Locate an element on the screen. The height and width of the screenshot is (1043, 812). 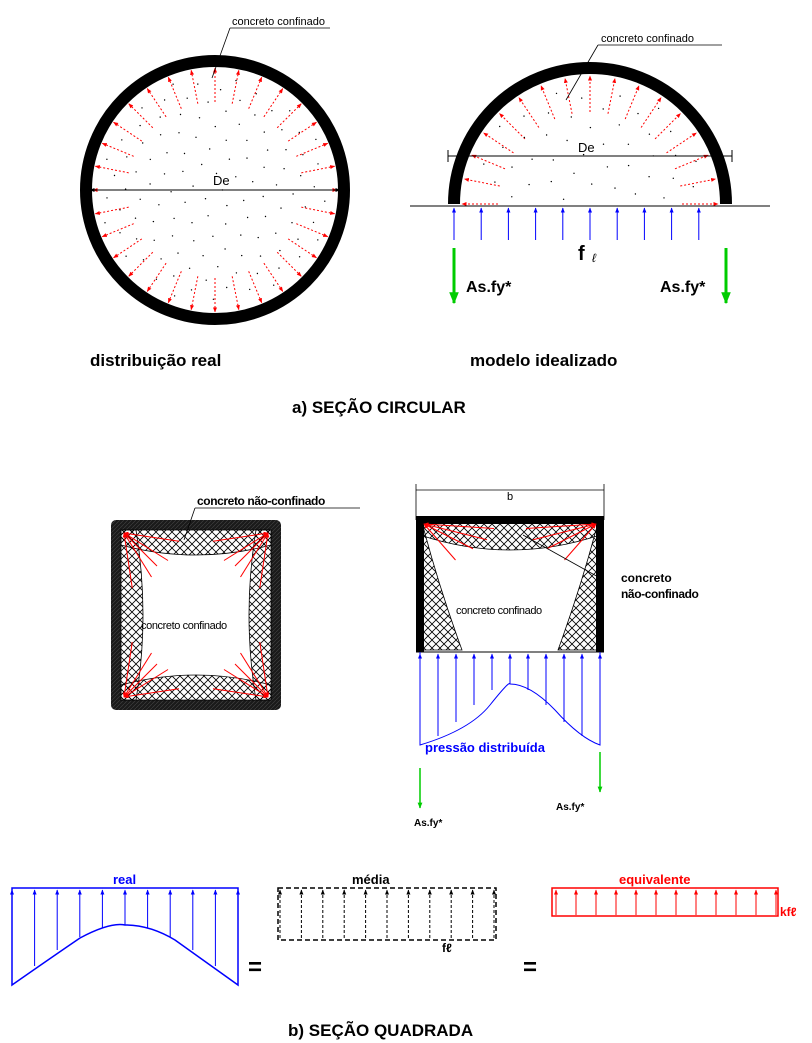
right-steel-force-label: As.fy* is located at coordinates (683, 287).